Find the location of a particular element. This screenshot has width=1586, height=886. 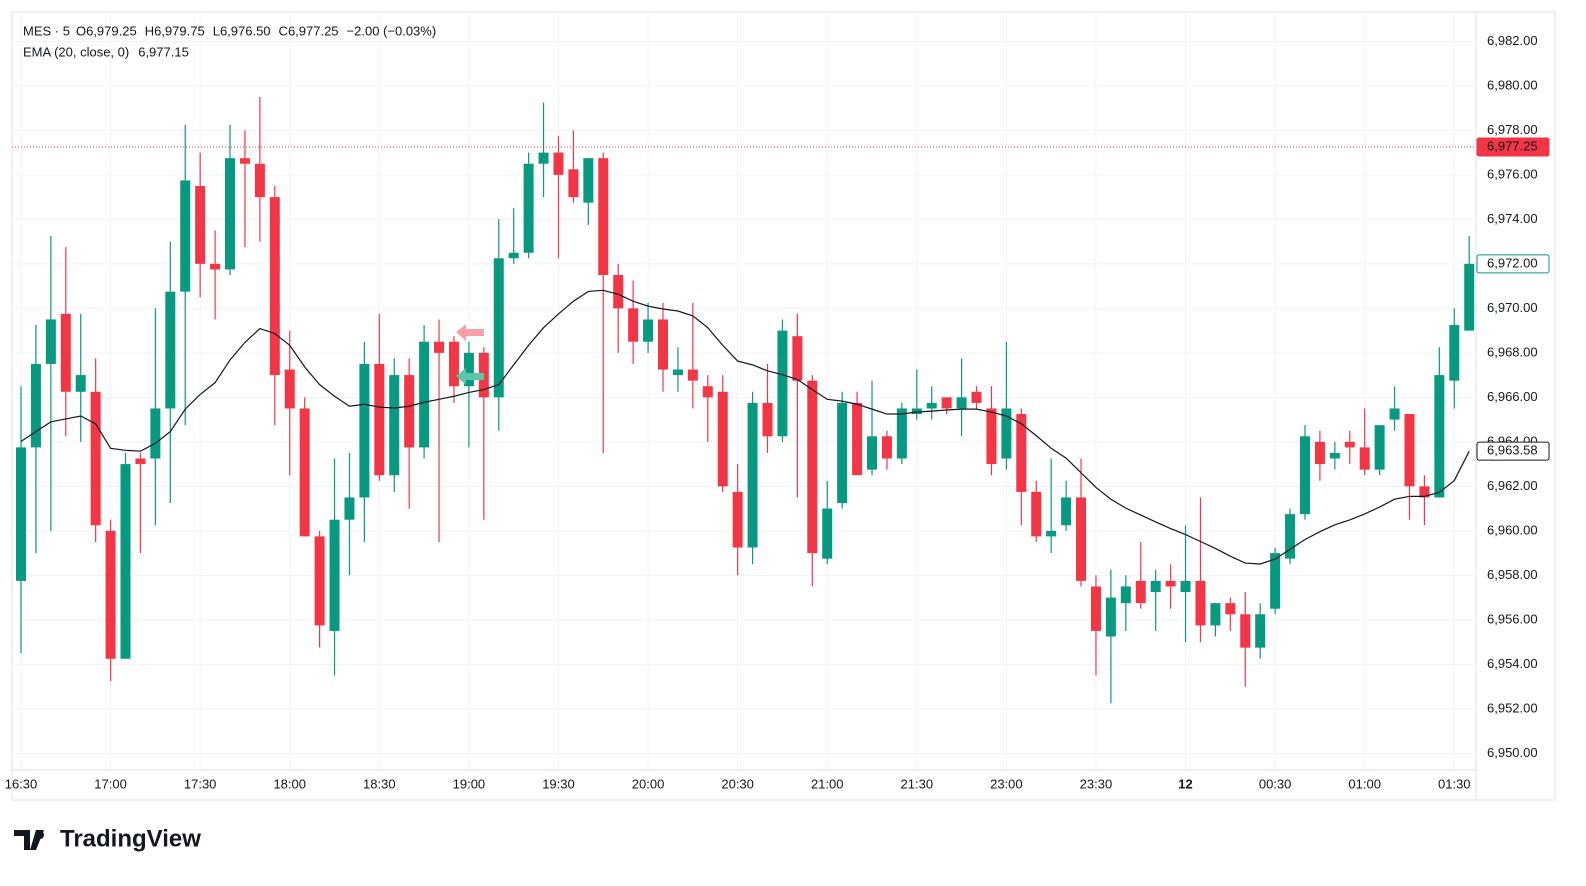

x-tick-label: 12 is located at coordinates (1185, 783).